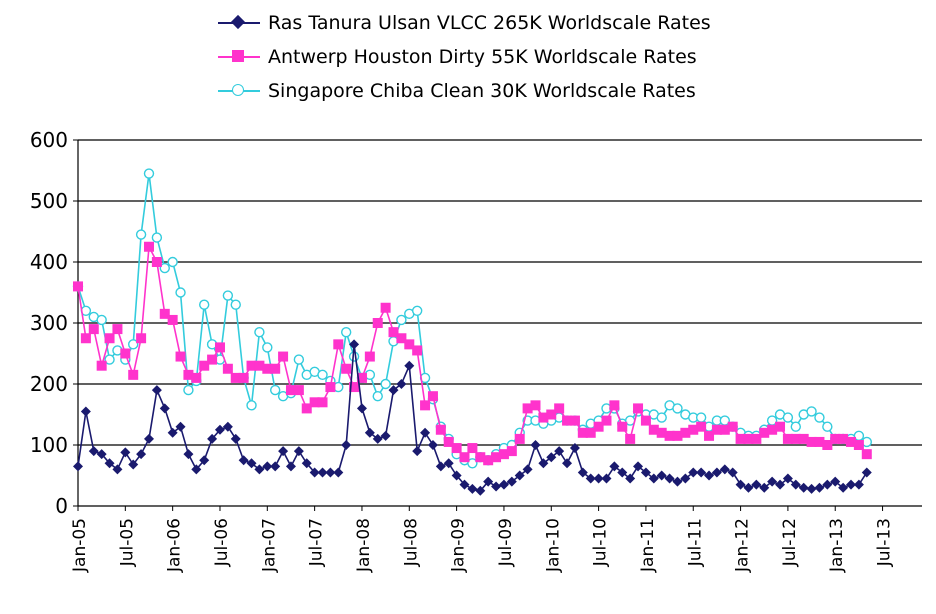  What do you see at coordinates (49, 323) in the screenshot?
I see `y-tick-label: 300` at bounding box center [49, 323].